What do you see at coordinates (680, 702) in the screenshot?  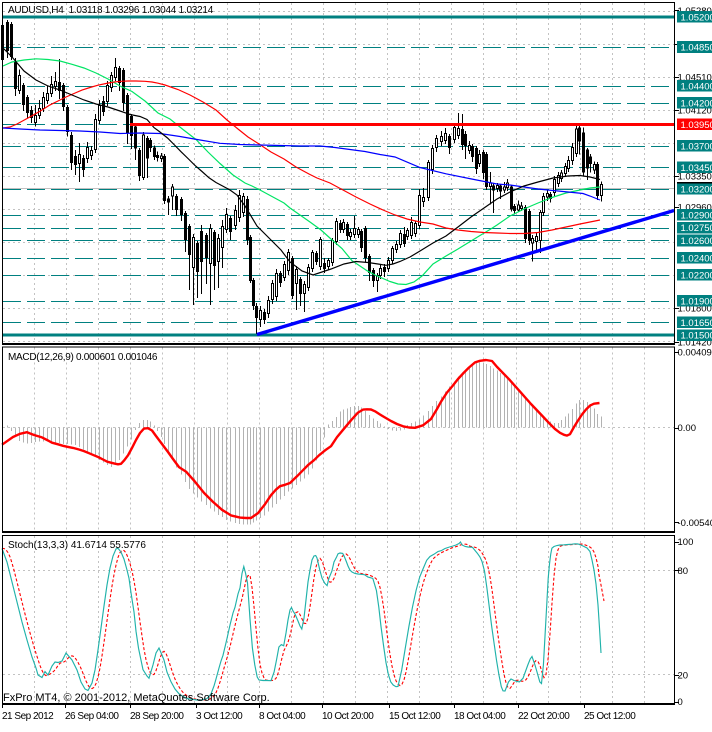 I see `svg-text: 0` at bounding box center [680, 702].